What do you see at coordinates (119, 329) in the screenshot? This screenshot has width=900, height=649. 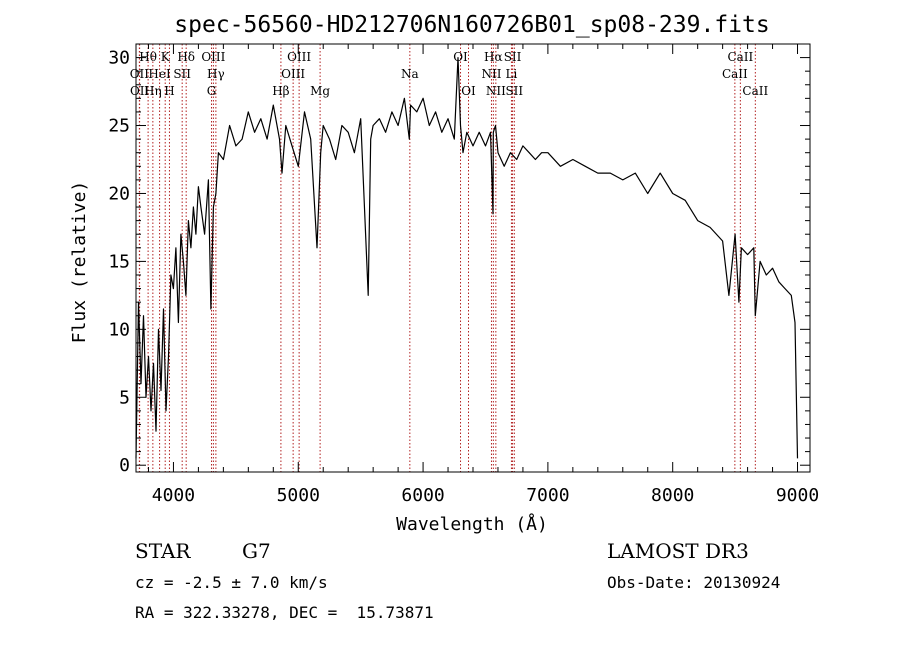 I see `y-tick-label: 10` at bounding box center [119, 329].